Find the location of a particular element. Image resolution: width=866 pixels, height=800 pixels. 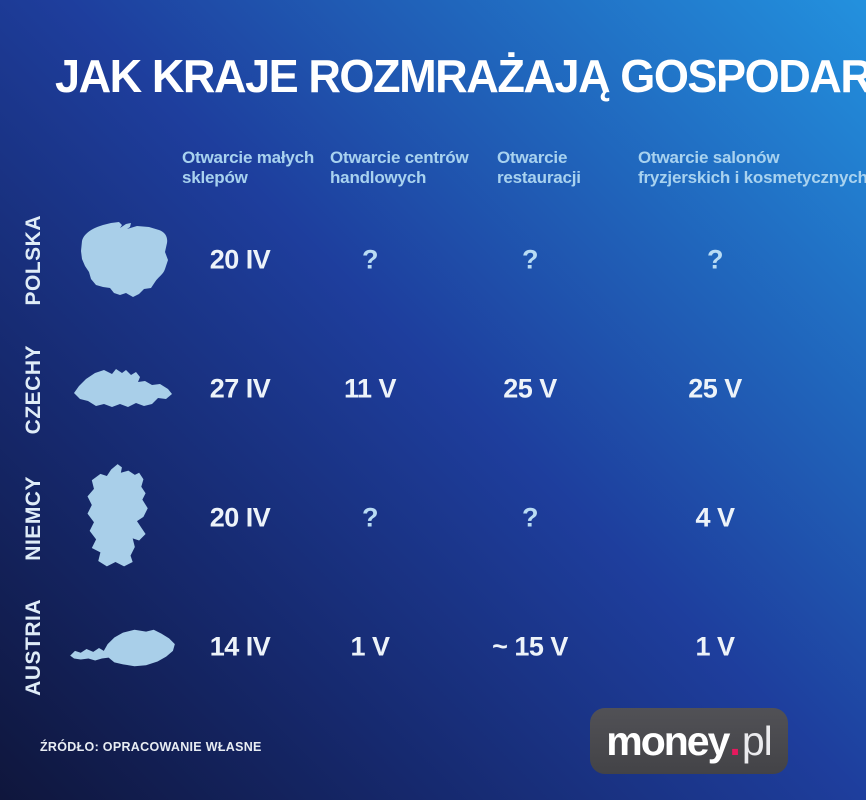

column-header-restaurants: Otwarcie restauracji is located at coordinates (539, 168).